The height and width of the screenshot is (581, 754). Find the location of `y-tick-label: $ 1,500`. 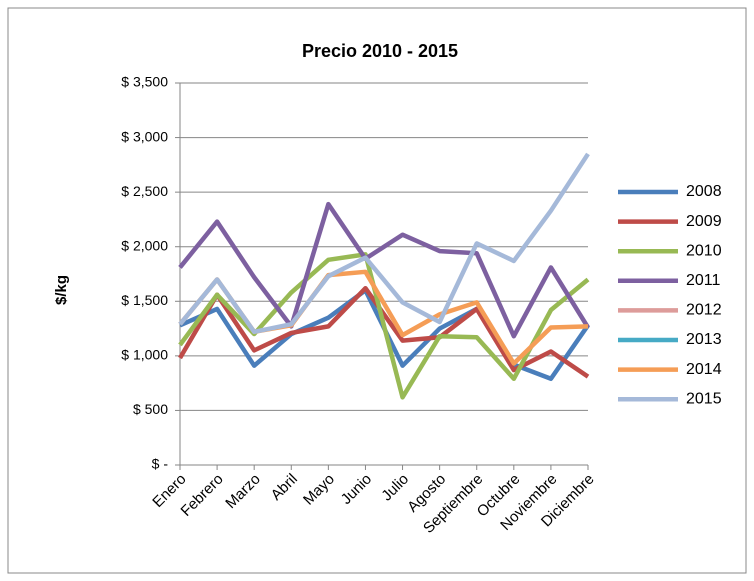

y-tick-label: $ 1,500 is located at coordinates (144, 300).